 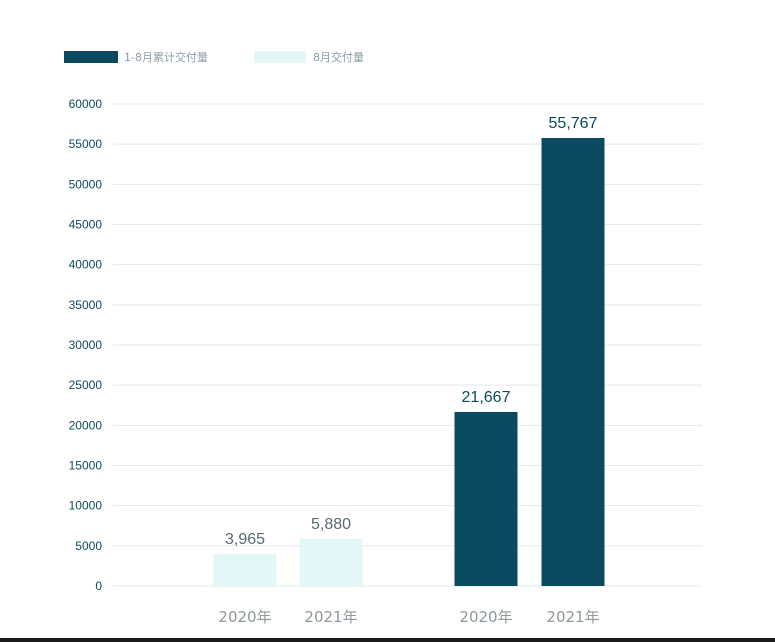 I want to click on data-label: 3,965, so click(x=245, y=539).